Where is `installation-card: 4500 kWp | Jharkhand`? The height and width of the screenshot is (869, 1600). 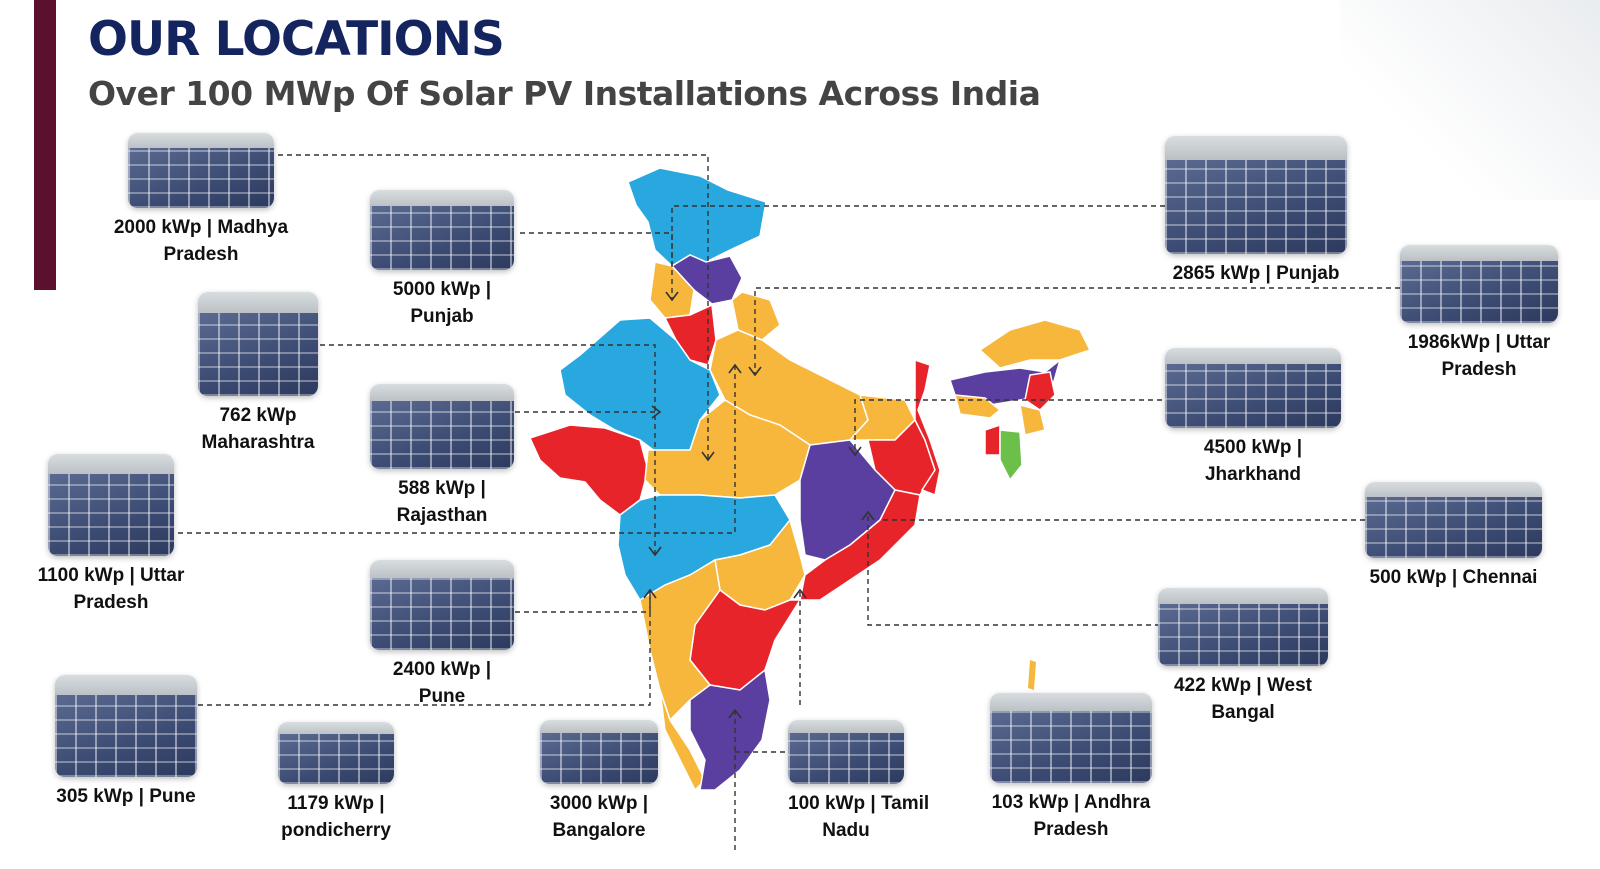 installation-card: 4500 kWp | Jharkhand is located at coordinates (1253, 418).